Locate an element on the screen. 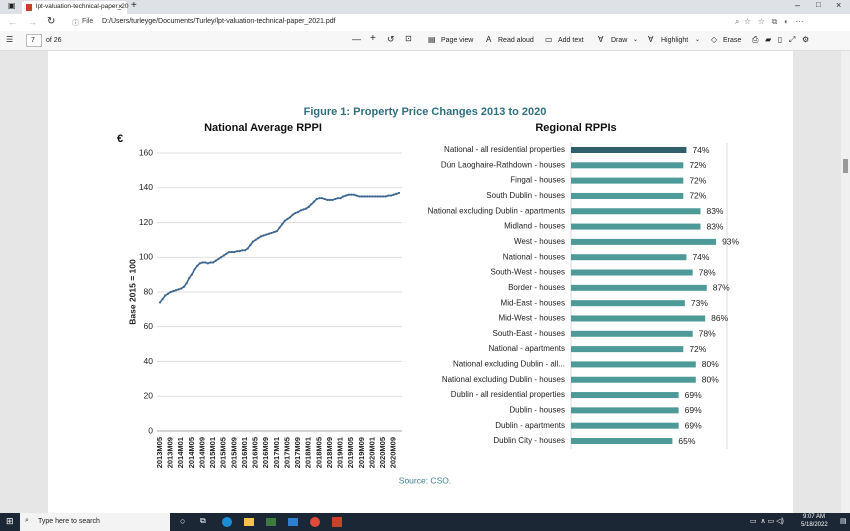 This screenshot has width=850, height=531. scrollbar is located at coordinates (845, 282).